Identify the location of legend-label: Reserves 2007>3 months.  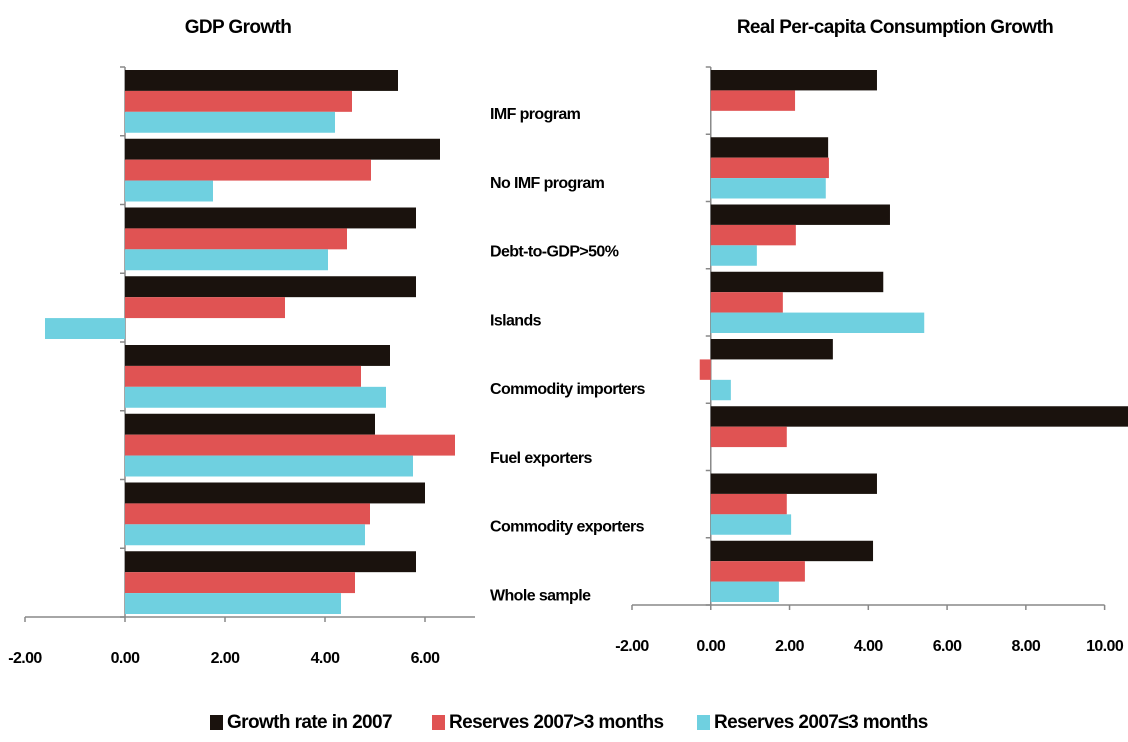
(556, 722).